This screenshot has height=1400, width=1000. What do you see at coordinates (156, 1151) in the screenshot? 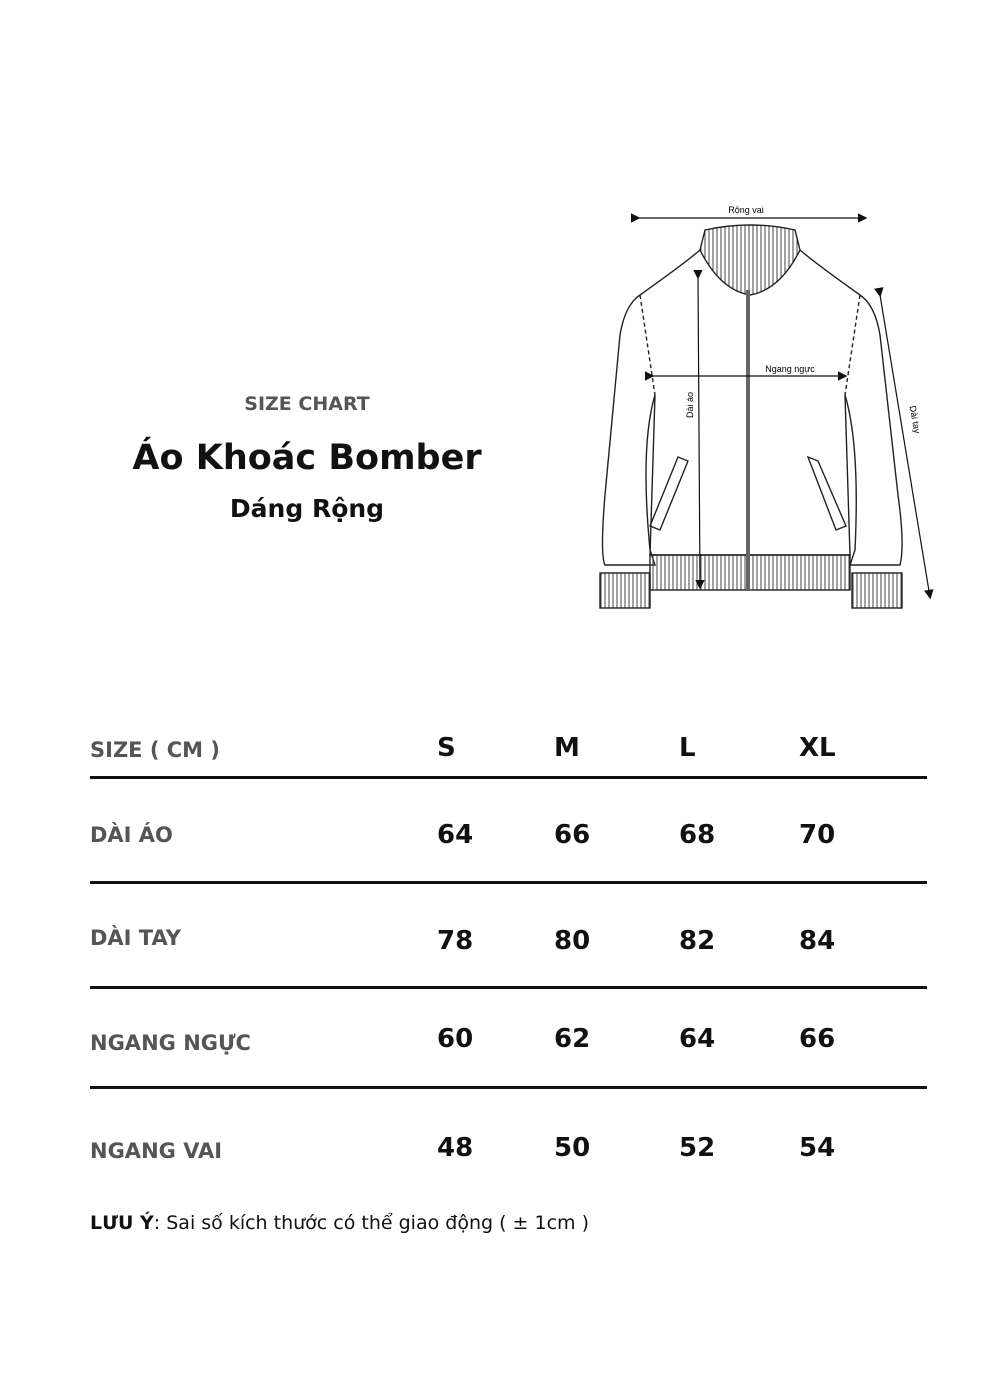
I see `row-label: NGANG VAI` at bounding box center [156, 1151].